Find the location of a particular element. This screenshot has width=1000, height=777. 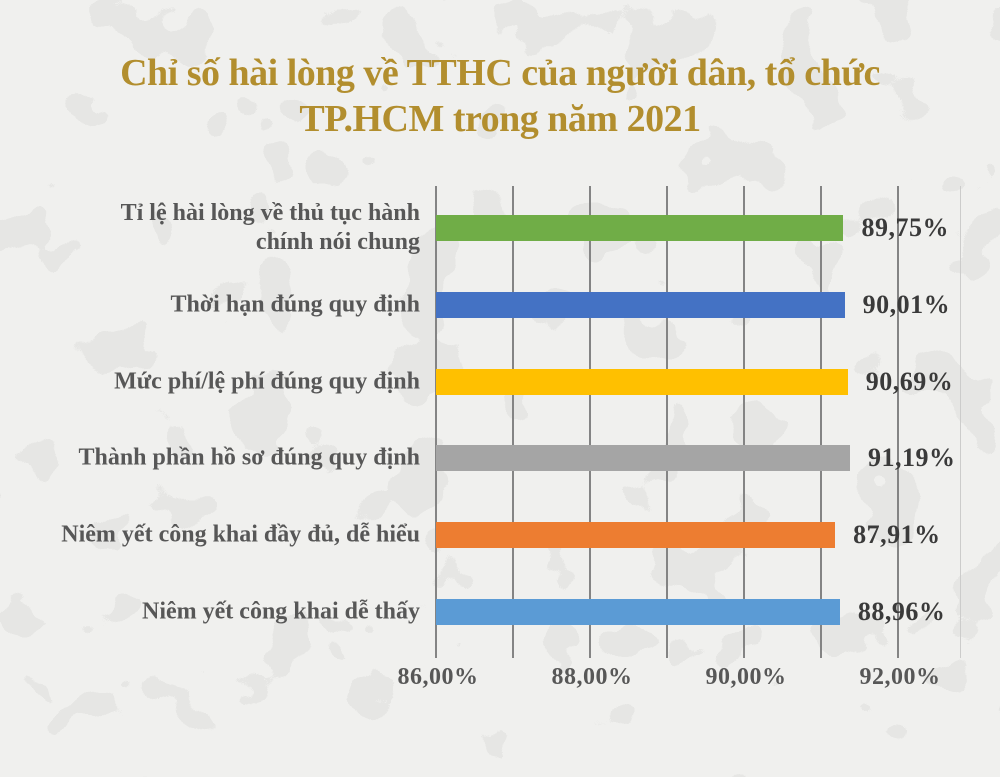

category-label: Niêm yết công khai đầy đủ, dễ hiểu is located at coordinates (240, 534).